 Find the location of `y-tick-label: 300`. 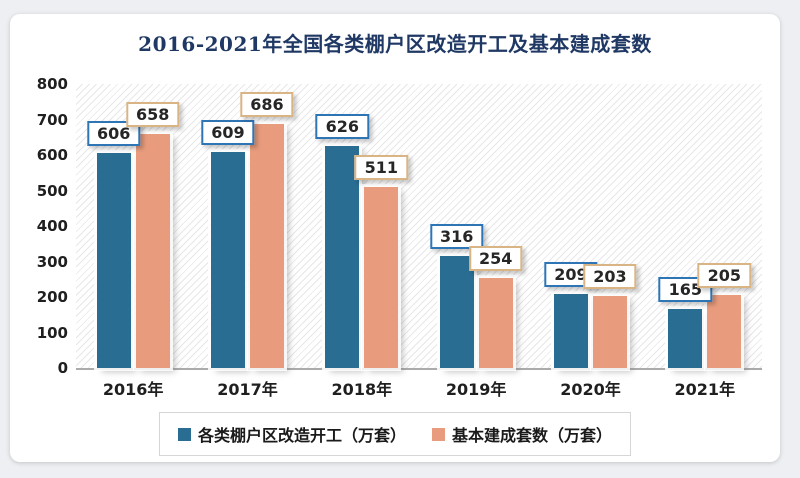

y-tick-label: 300 is located at coordinates (52, 261).